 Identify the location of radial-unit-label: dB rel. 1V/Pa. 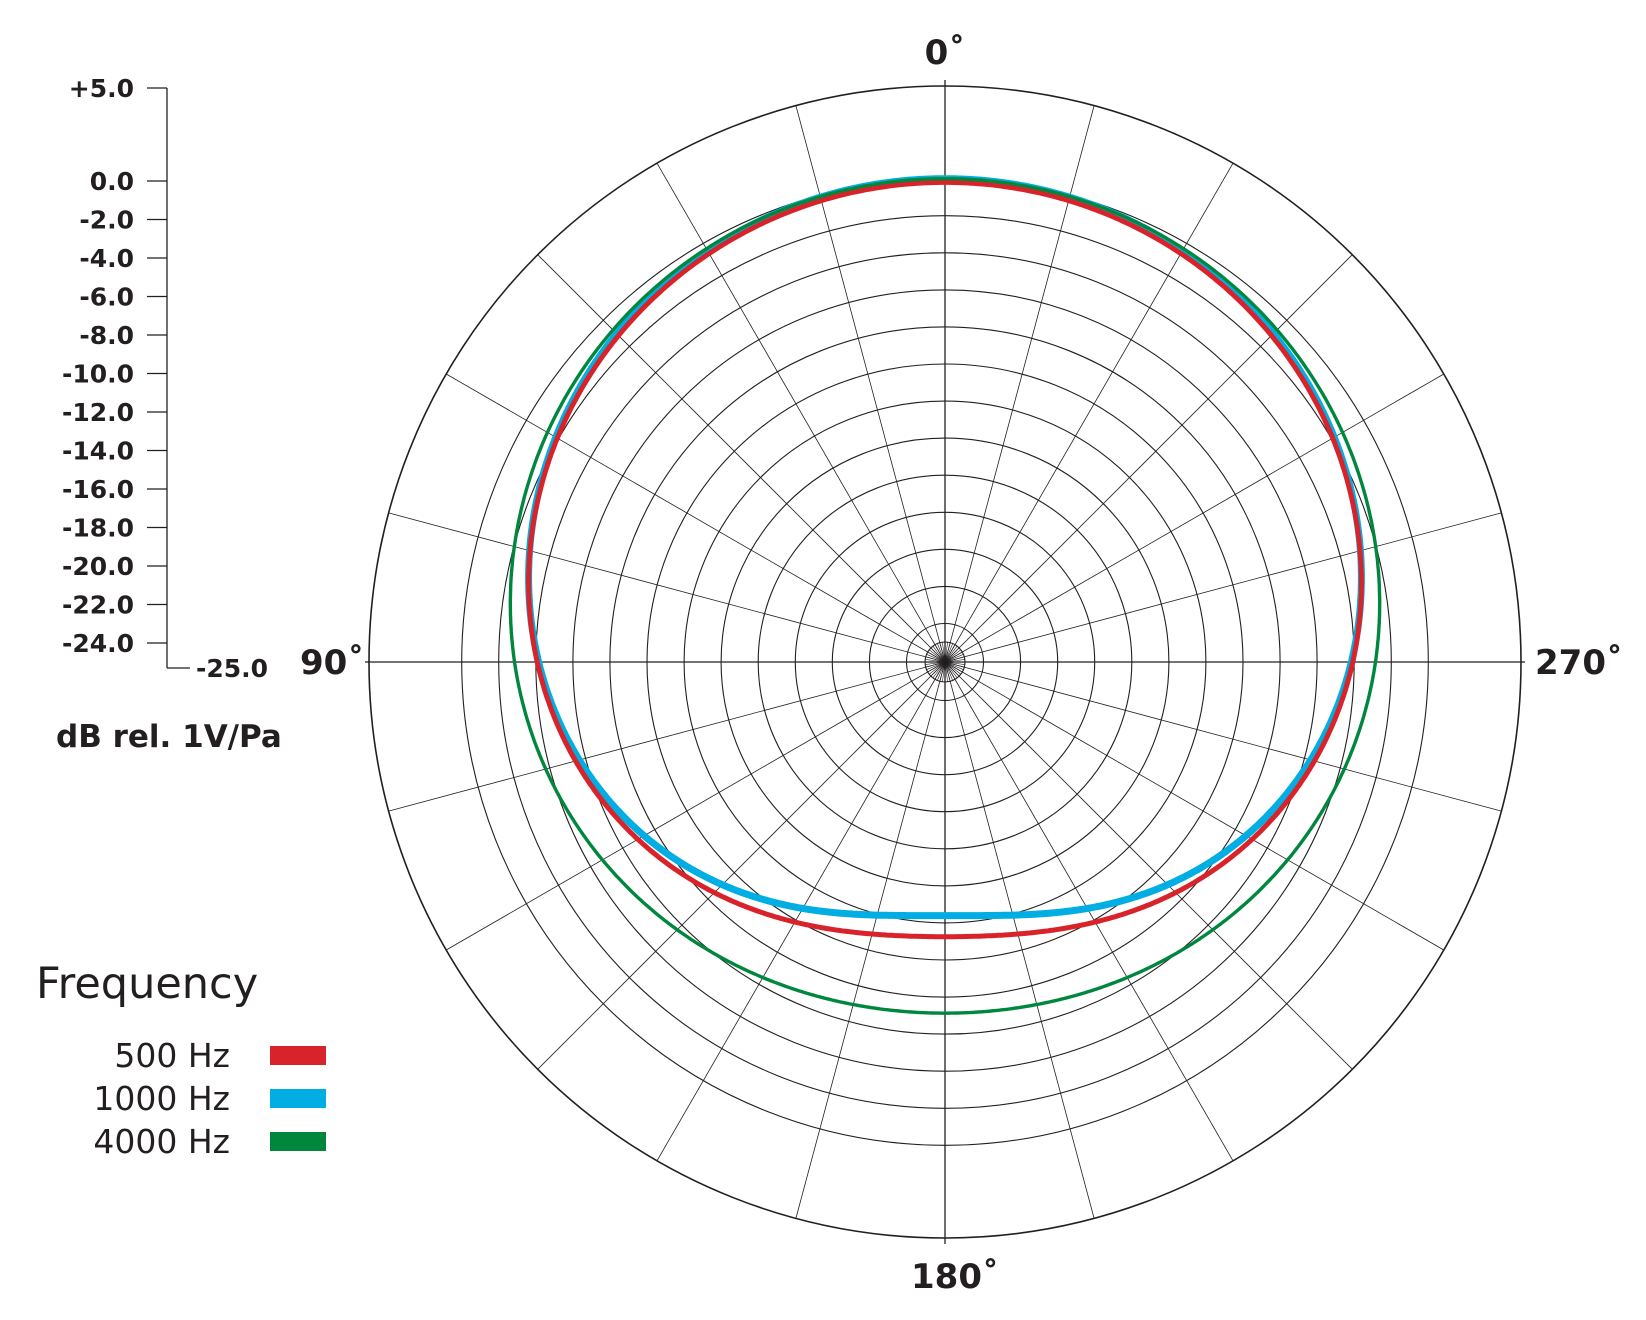
(169, 737).